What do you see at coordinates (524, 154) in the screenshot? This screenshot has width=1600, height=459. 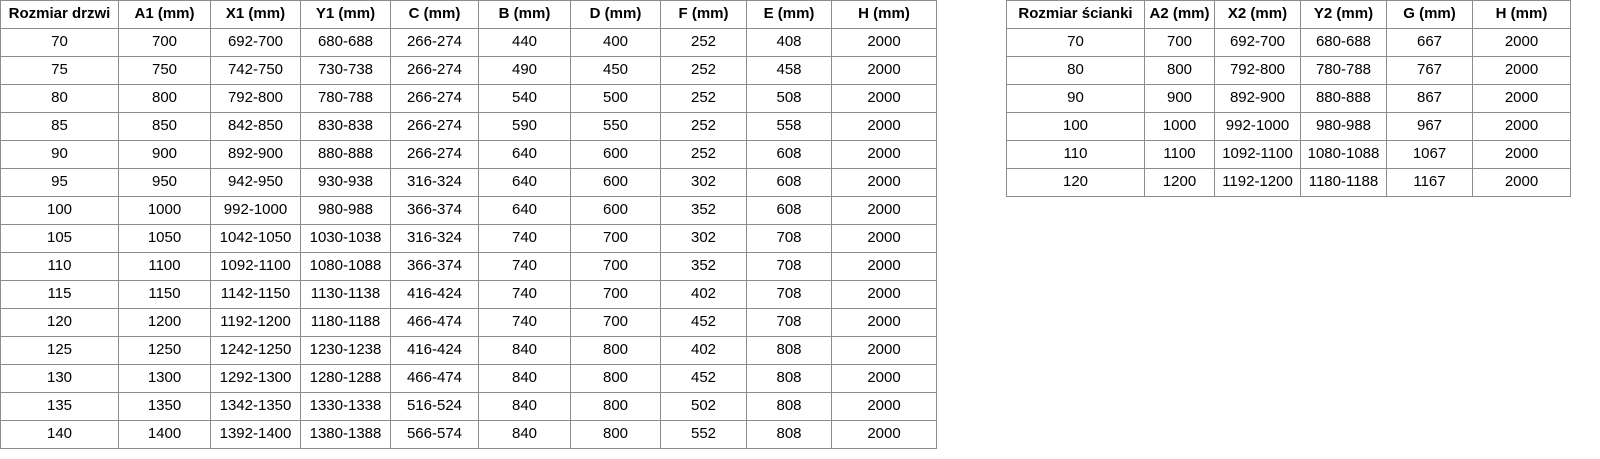 I see `table-cell: 640` at bounding box center [524, 154].